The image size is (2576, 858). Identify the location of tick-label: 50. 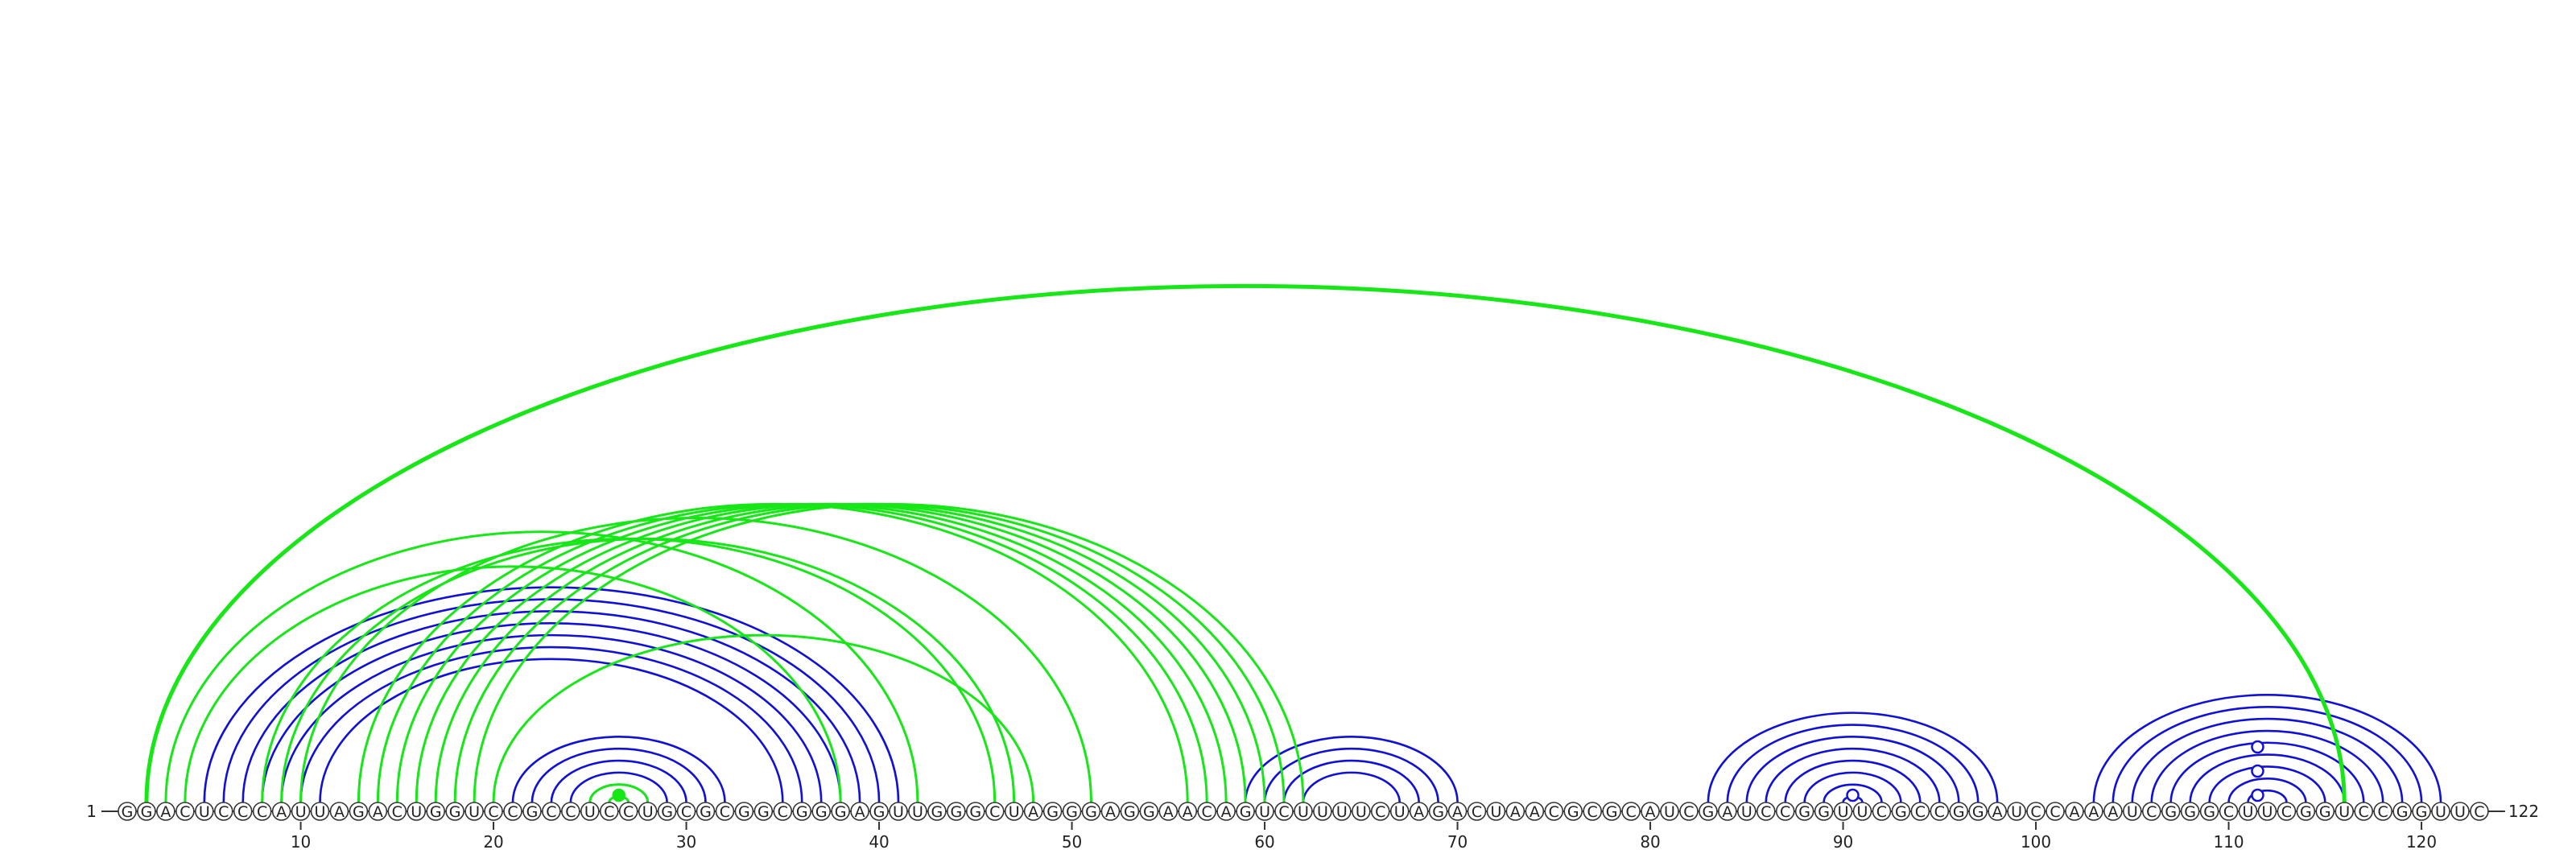
(1072, 842).